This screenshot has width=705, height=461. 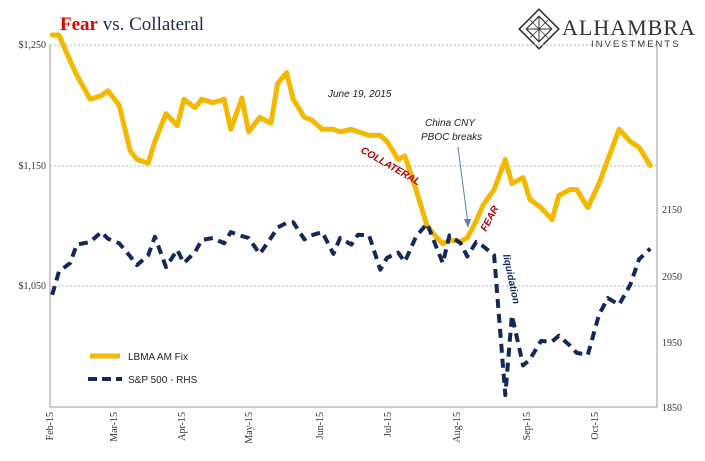 What do you see at coordinates (182, 426) in the screenshot?
I see `x-tick-label: Apr-15` at bounding box center [182, 426].